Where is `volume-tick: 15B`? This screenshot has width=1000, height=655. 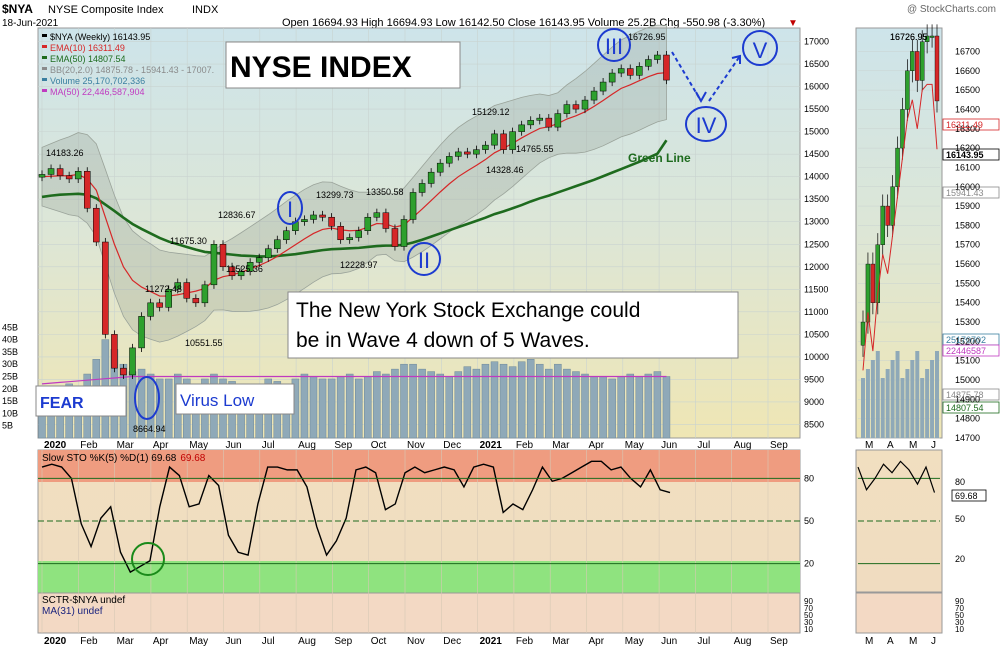
volume-tick: 15B is located at coordinates (10, 401).